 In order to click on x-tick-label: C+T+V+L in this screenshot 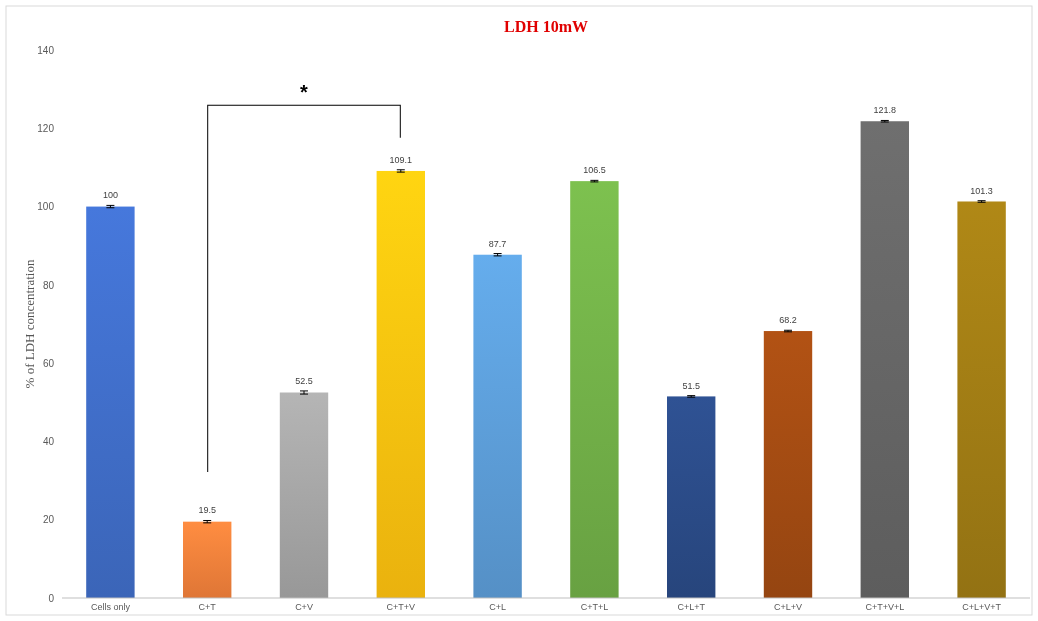, I will do `click(885, 607)`.